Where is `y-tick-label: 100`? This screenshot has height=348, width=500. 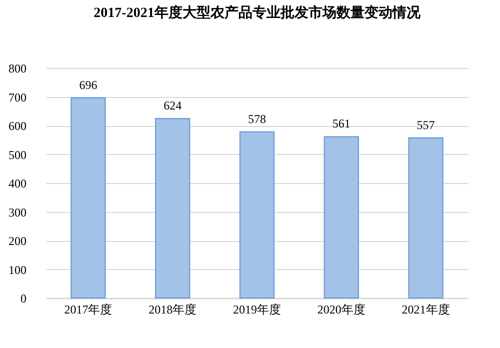 y-tick-label: 100 is located at coordinates (17, 269).